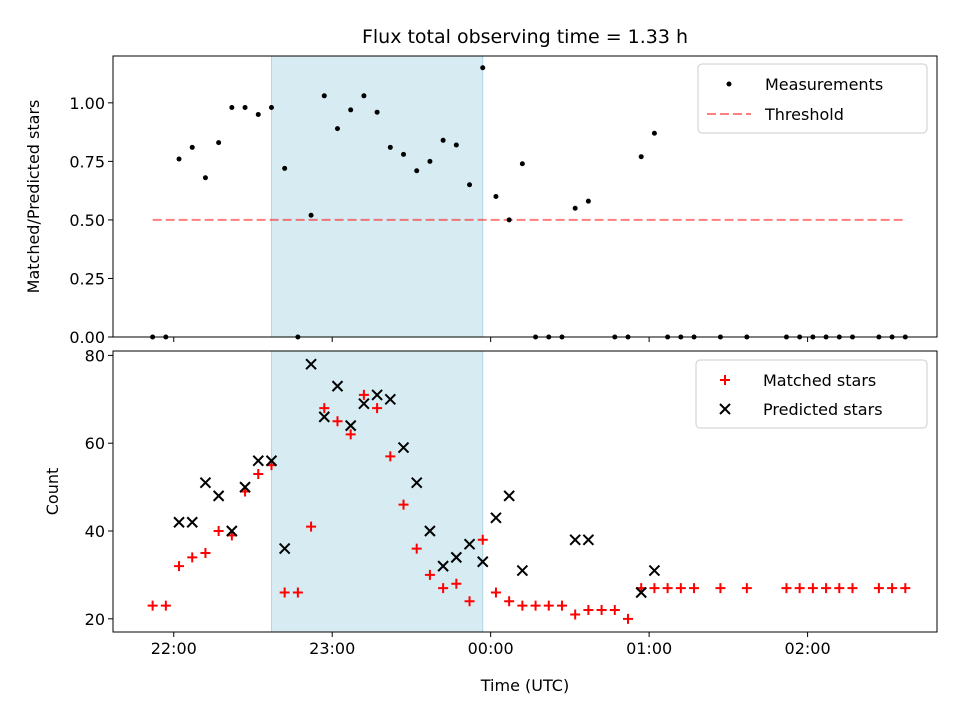 This screenshot has height=720, width=960. Describe the element at coordinates (87, 337) in the screenshot. I see `top-y-tick-label: 0.00` at that location.